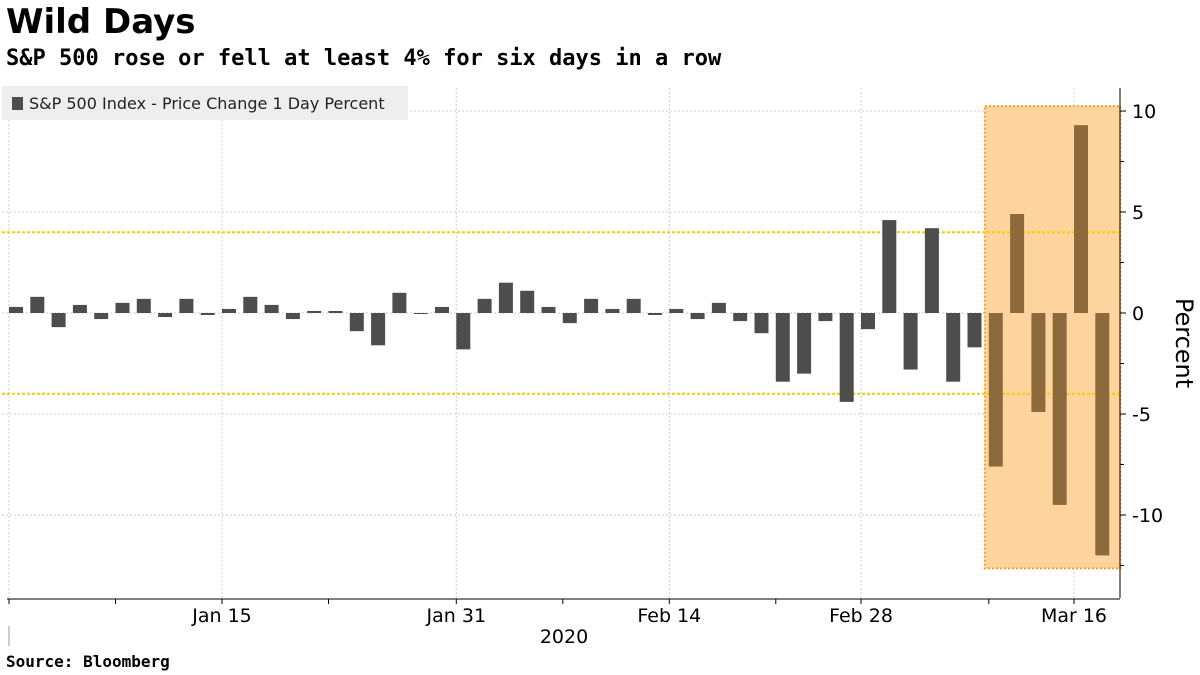  I want to click on x-year-label: 2020, so click(564, 637).